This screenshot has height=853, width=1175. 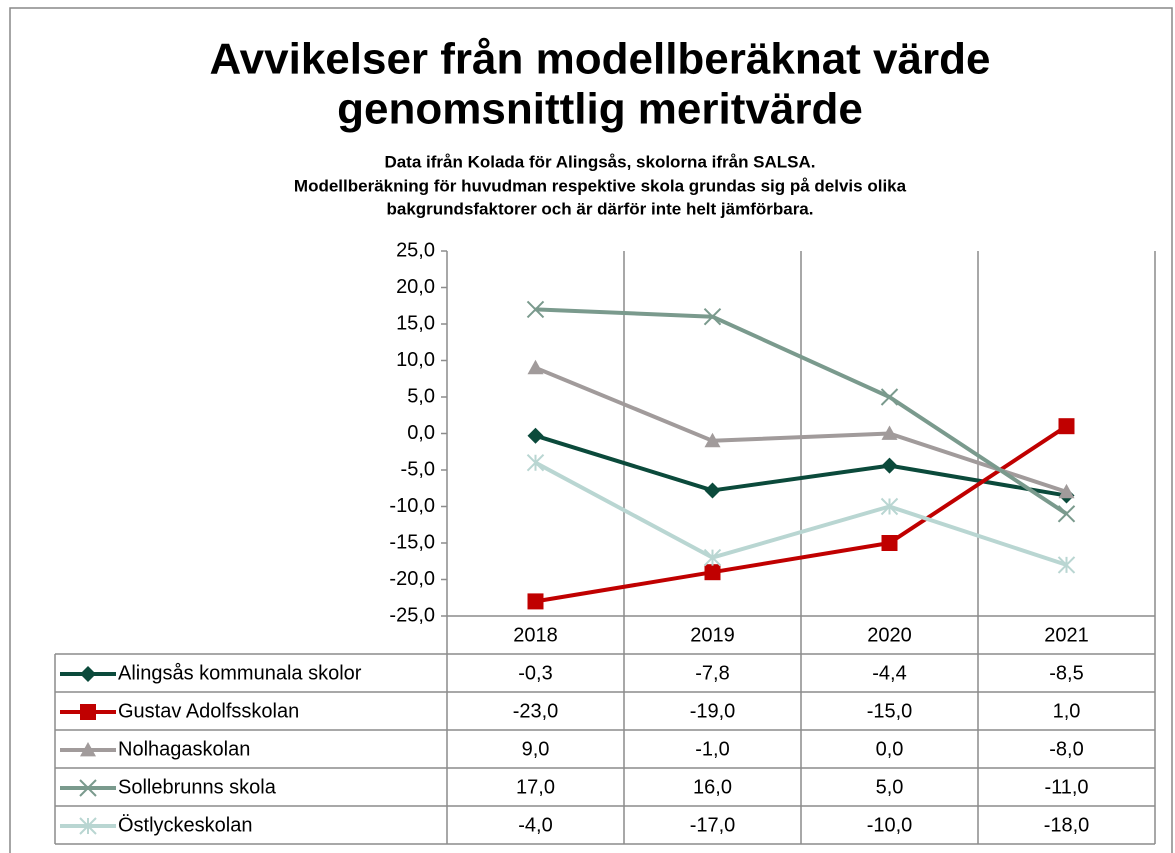 What do you see at coordinates (415, 323) in the screenshot?
I see `y-tick-label: 15,0` at bounding box center [415, 323].